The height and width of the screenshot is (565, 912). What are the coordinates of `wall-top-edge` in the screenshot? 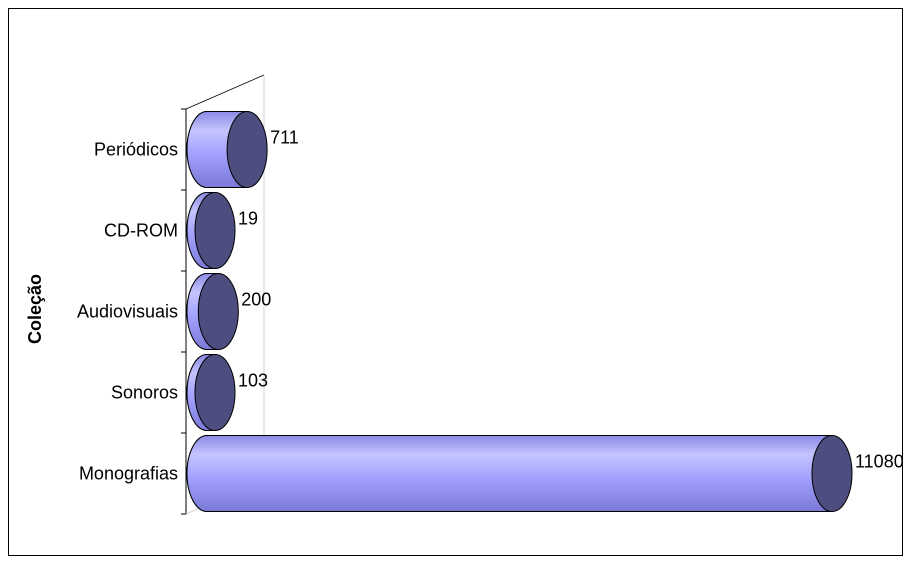 It's located at (225, 92).